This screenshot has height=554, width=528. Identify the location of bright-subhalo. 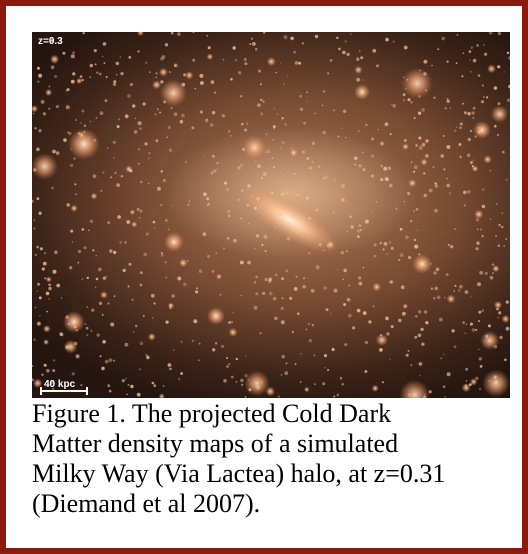
(216, 316).